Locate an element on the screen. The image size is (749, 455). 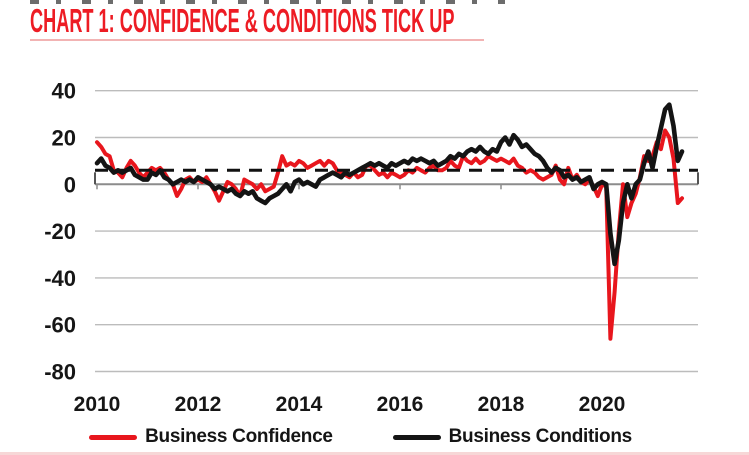
y-axis-tick-label--40: -40 is located at coordinates (60, 278).